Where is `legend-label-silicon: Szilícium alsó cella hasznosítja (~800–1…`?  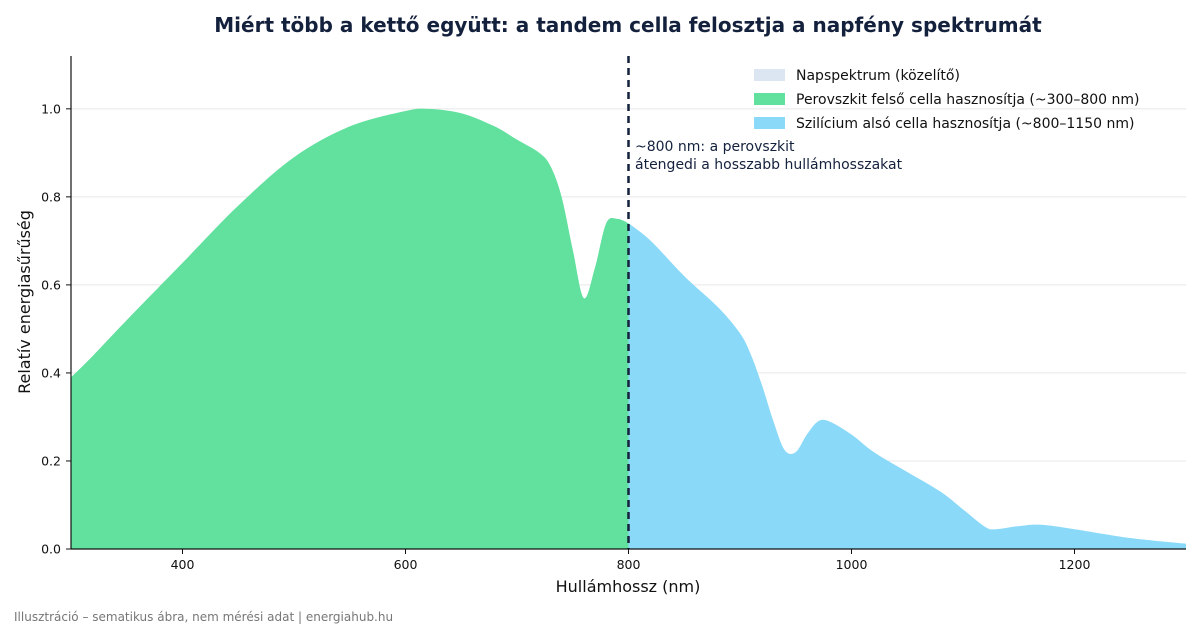 legend-label-silicon: Szilícium alsó cella hasznosítja (~800–1… is located at coordinates (965, 124).